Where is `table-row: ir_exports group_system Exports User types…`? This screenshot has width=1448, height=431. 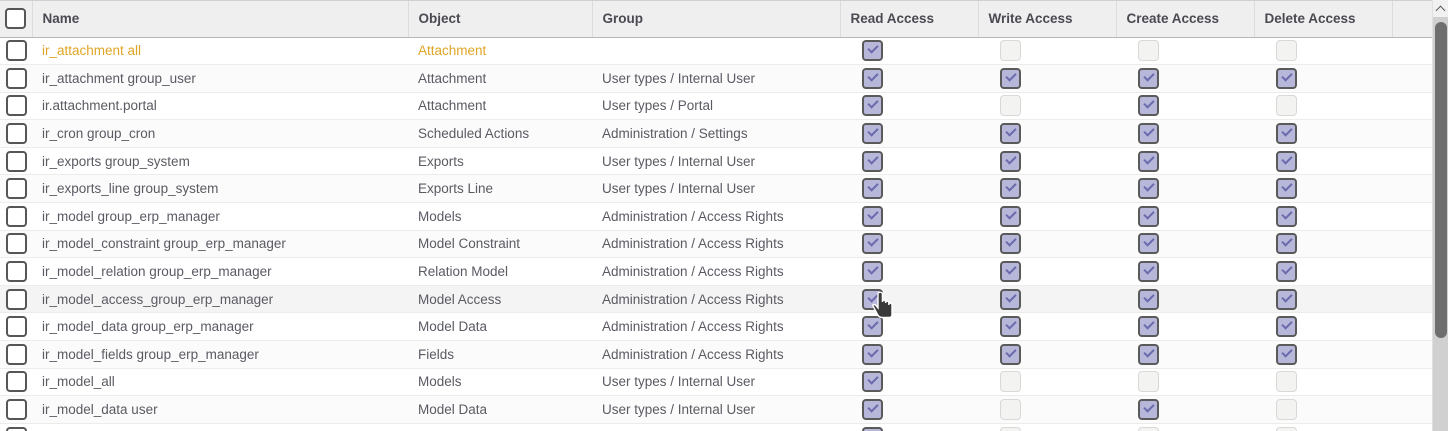 table-row: ir_exports group_system Exports User types… is located at coordinates (724, 161).